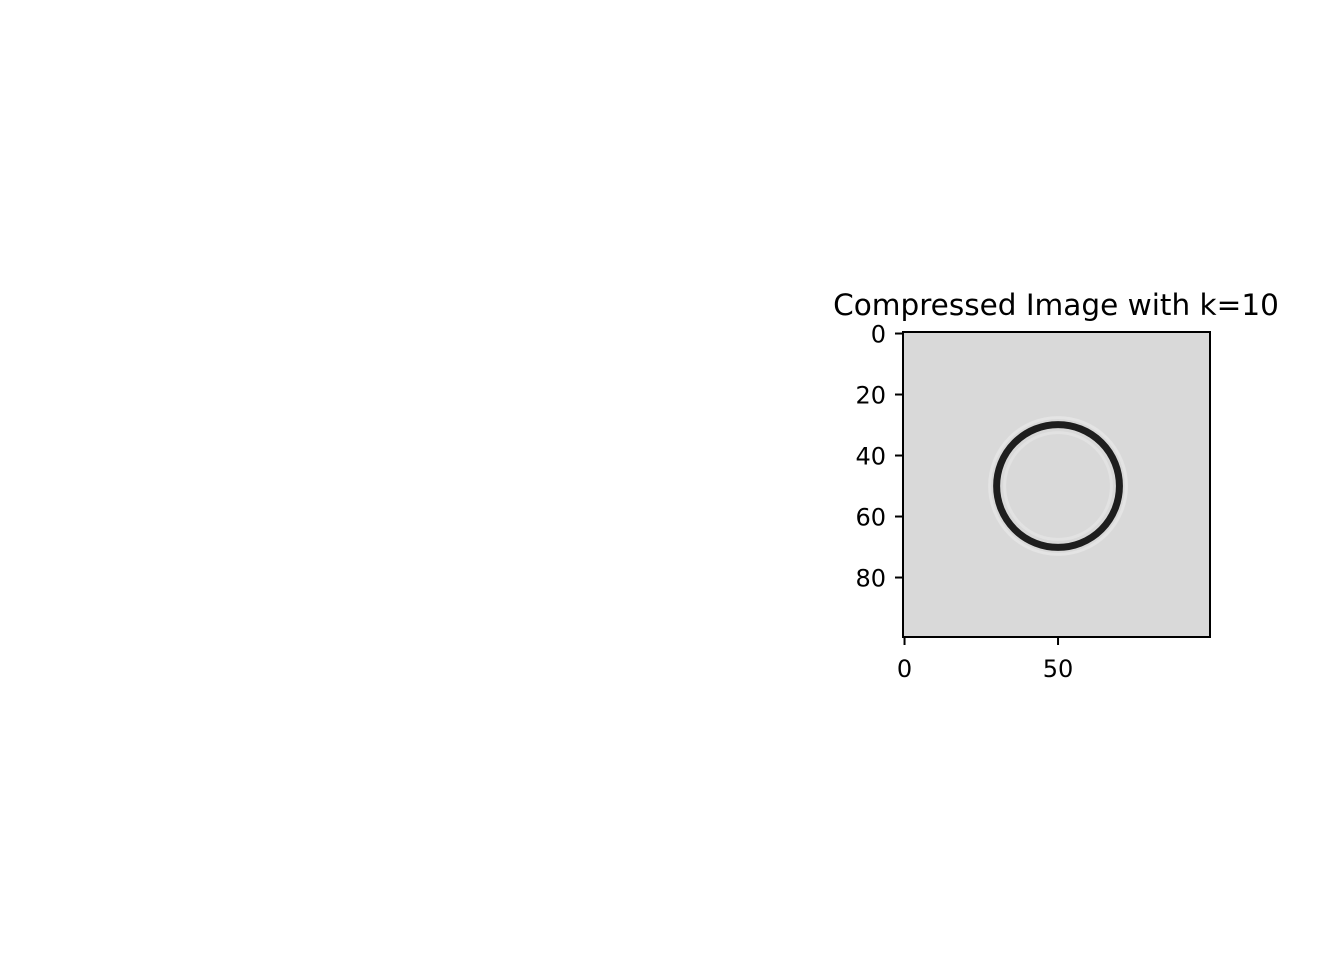 This screenshot has width=1344, height=964. I want to click on y-axis: 0 20 40 60 80, so click(879, 457).